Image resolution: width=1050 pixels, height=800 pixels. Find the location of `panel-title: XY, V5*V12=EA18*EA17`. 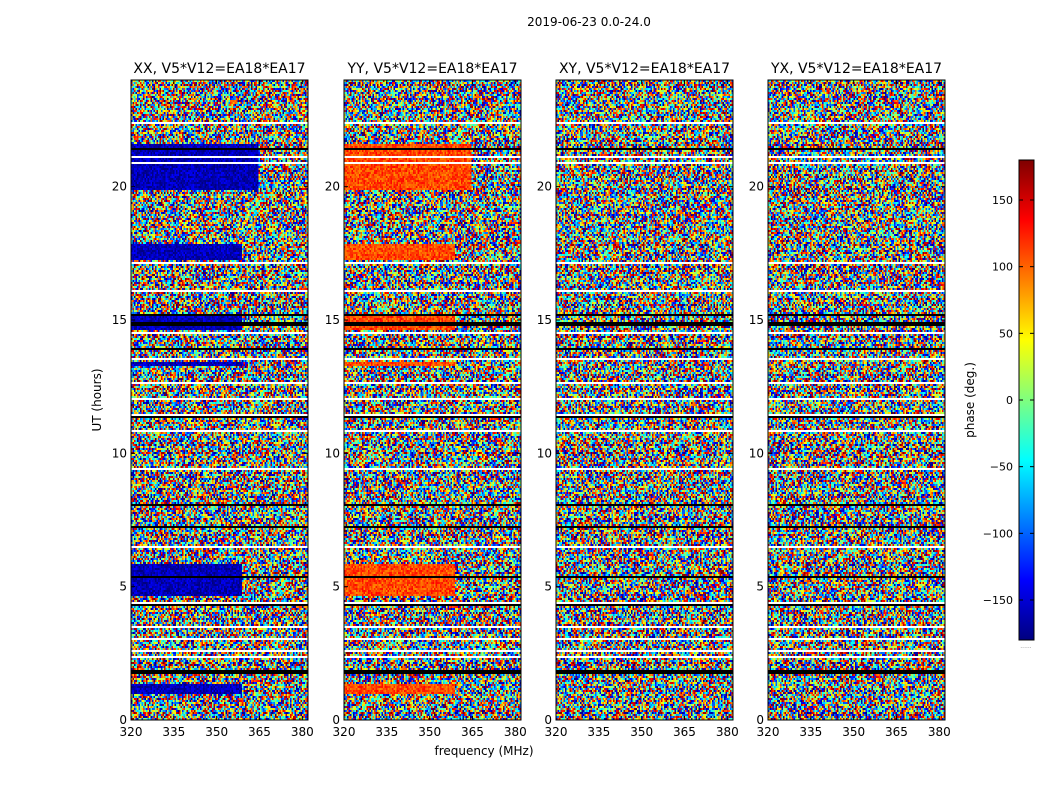

panel-title: XY, V5*V12=EA18*EA17 is located at coordinates (644, 69).